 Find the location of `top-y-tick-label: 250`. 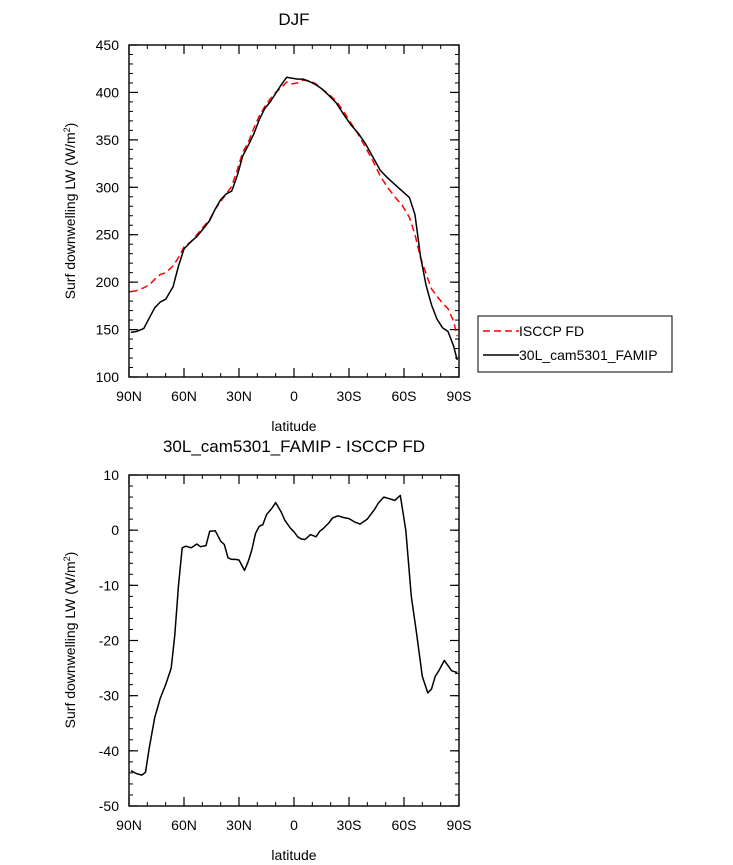

top-y-tick-label: 250 is located at coordinates (108, 235).